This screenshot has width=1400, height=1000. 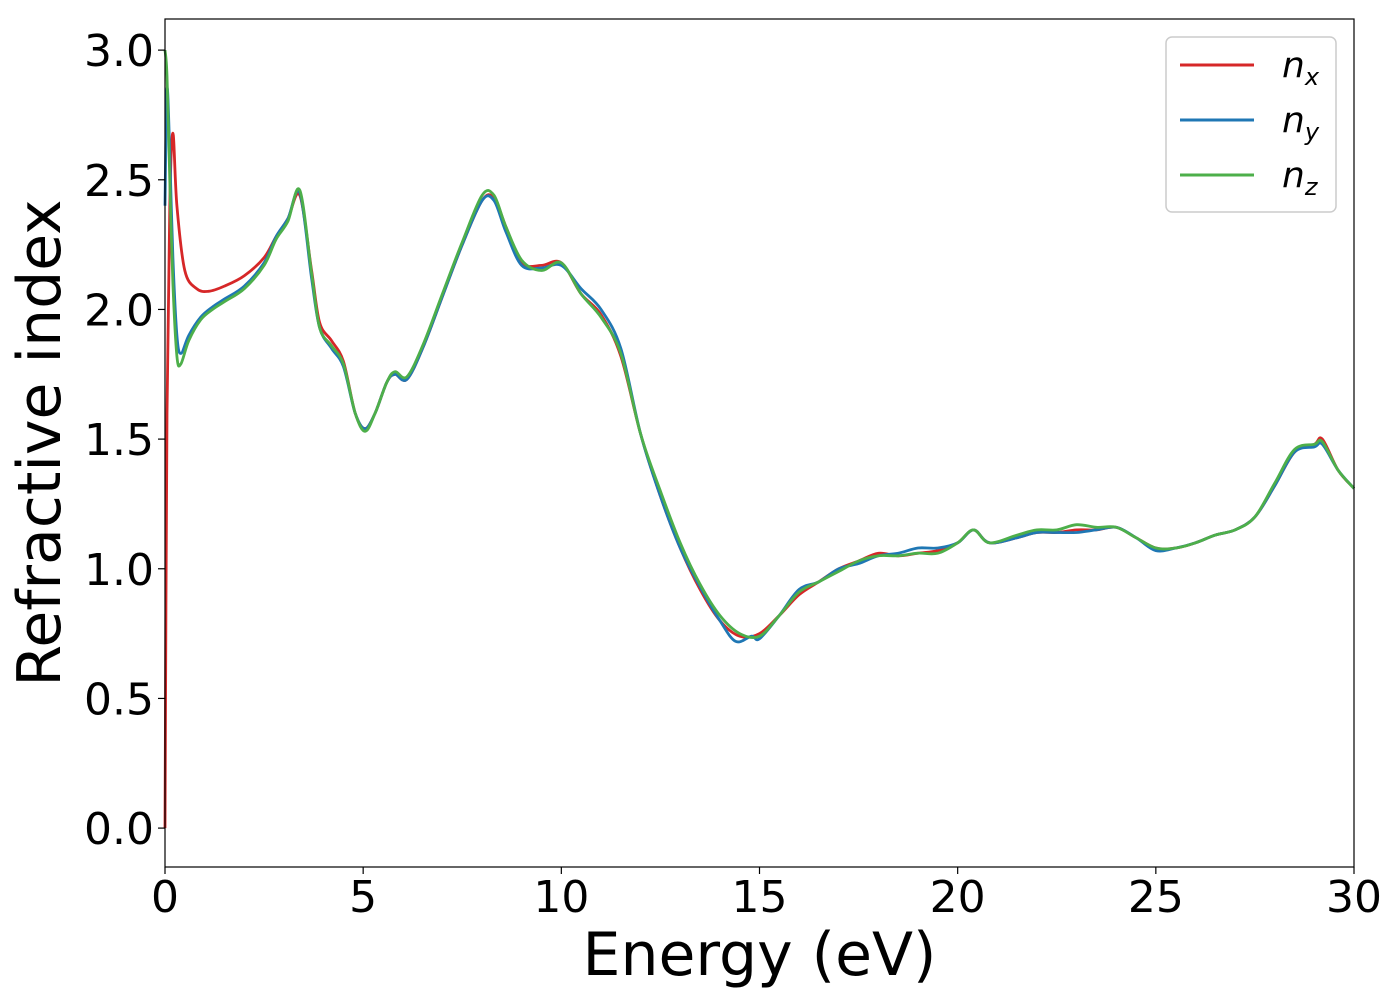 I want to click on x-tick-label: 0, so click(x=165, y=897).